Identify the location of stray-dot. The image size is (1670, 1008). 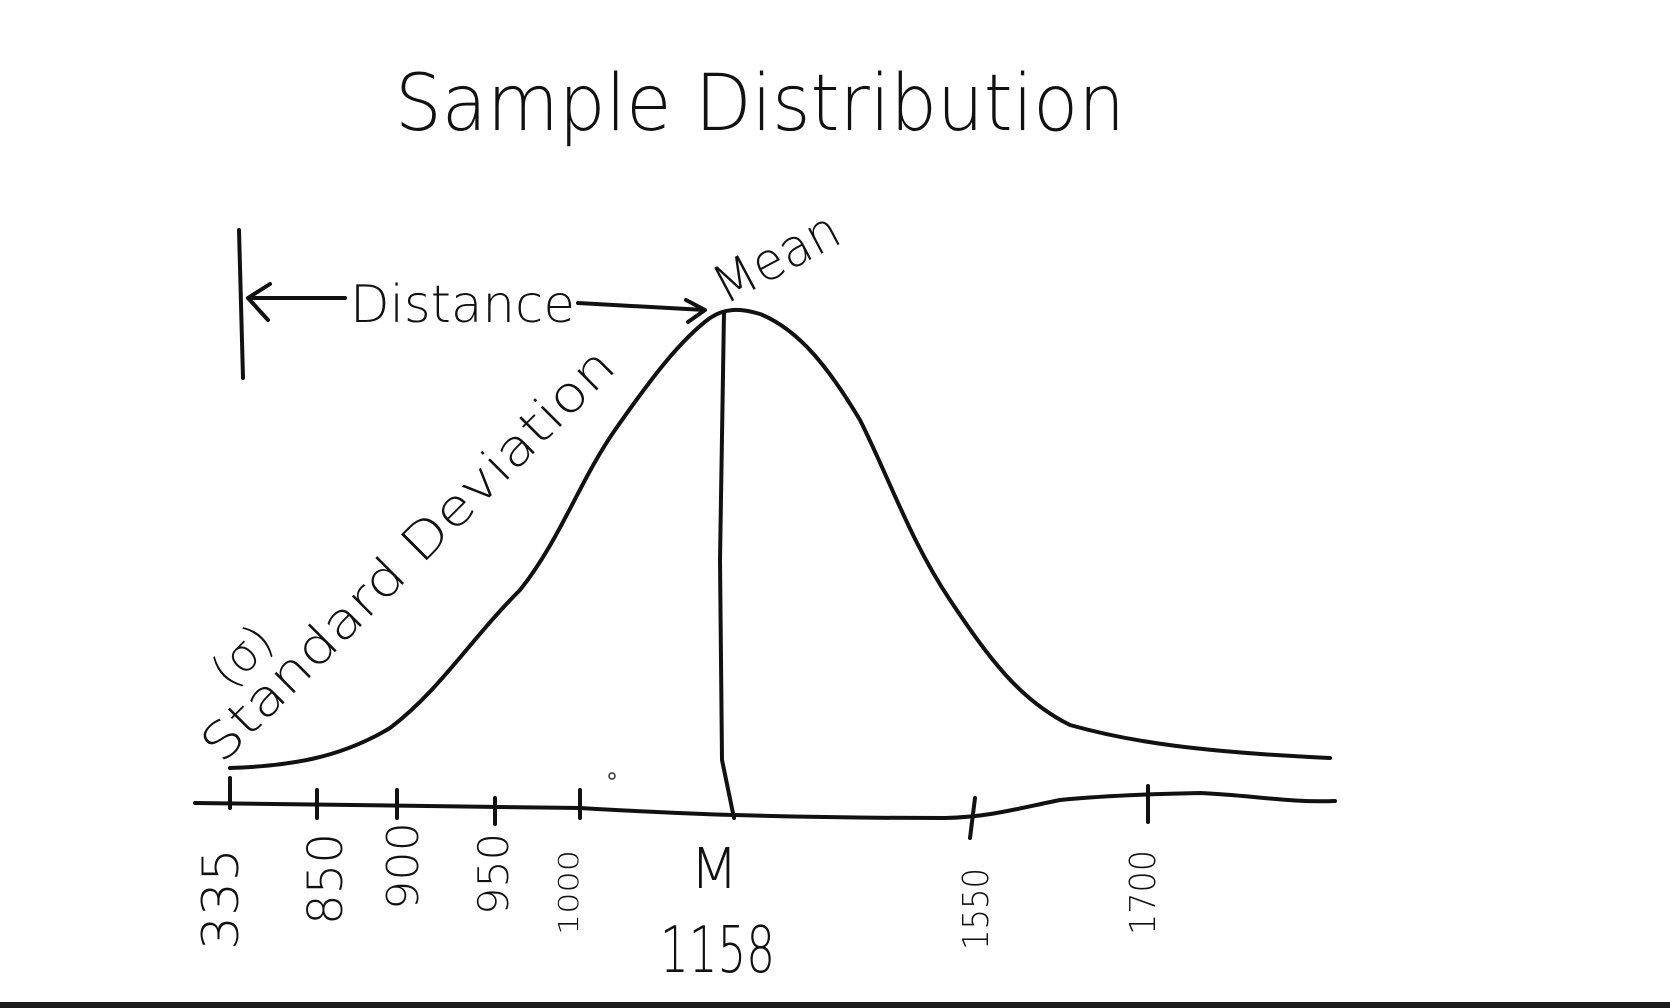
(612, 776).